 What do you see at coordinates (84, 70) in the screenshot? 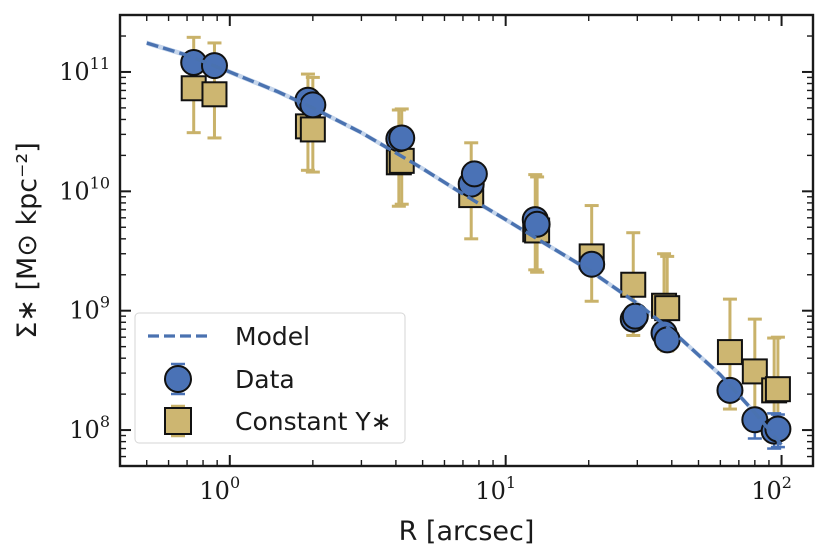
I see `y-tick-label: 10¹¹` at bounding box center [84, 70].